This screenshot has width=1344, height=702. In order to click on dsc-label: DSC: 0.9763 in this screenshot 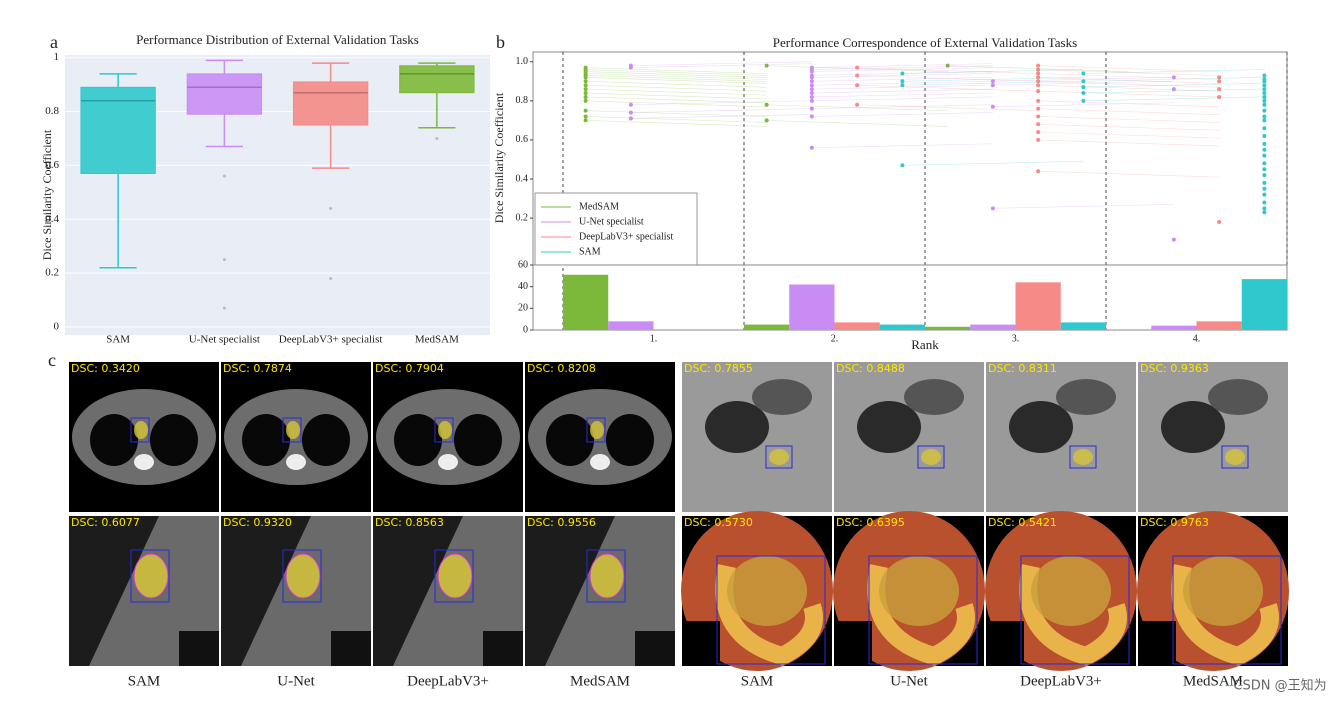, I will do `click(1174, 522)`.